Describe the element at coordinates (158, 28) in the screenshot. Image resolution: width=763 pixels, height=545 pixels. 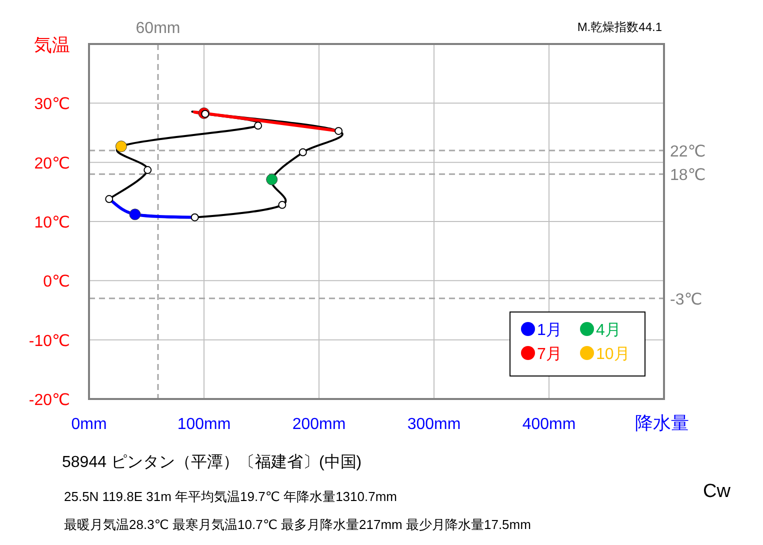
I see `ref-line-label: 60mm` at that location.